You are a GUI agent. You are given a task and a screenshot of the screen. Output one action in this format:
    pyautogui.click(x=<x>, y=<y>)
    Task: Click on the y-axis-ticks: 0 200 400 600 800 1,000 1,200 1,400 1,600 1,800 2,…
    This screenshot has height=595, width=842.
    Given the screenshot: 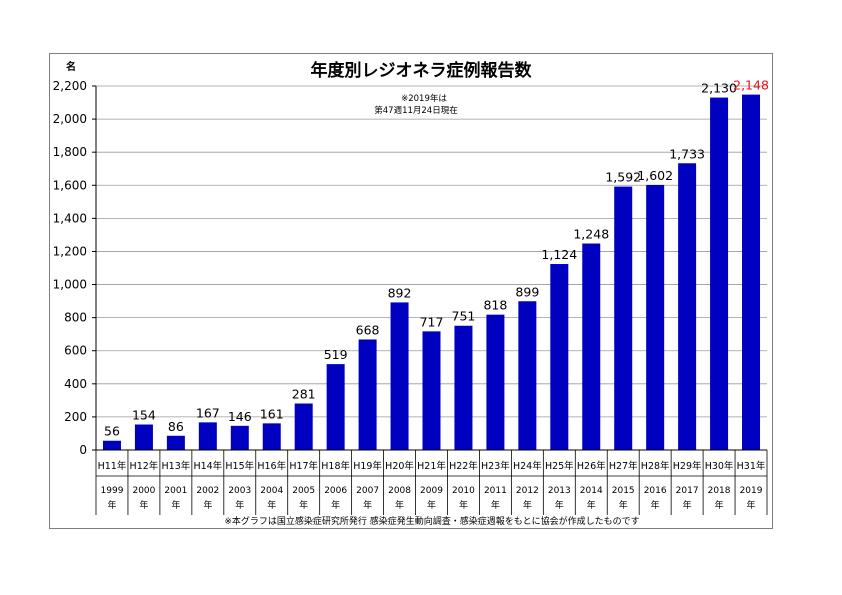 What is the action you would take?
    pyautogui.click(x=74, y=268)
    